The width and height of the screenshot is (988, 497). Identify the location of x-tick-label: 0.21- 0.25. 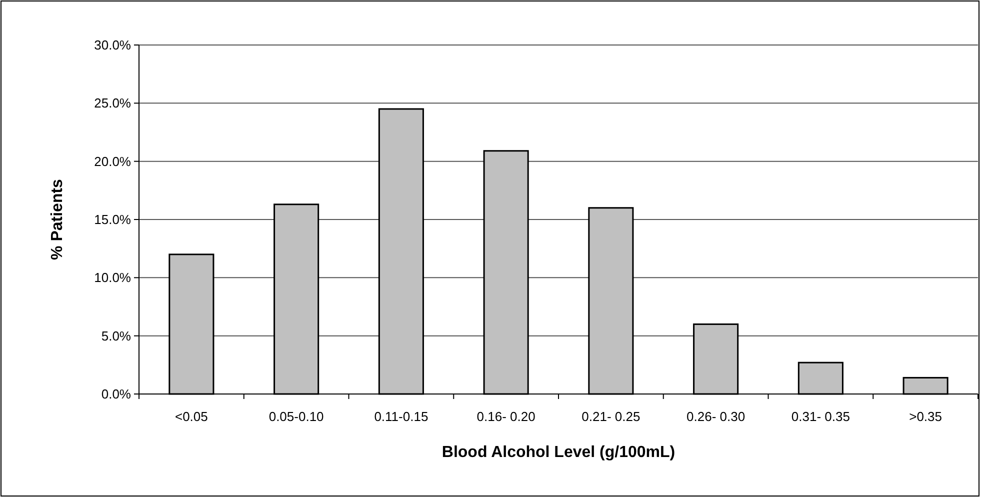
(611, 416).